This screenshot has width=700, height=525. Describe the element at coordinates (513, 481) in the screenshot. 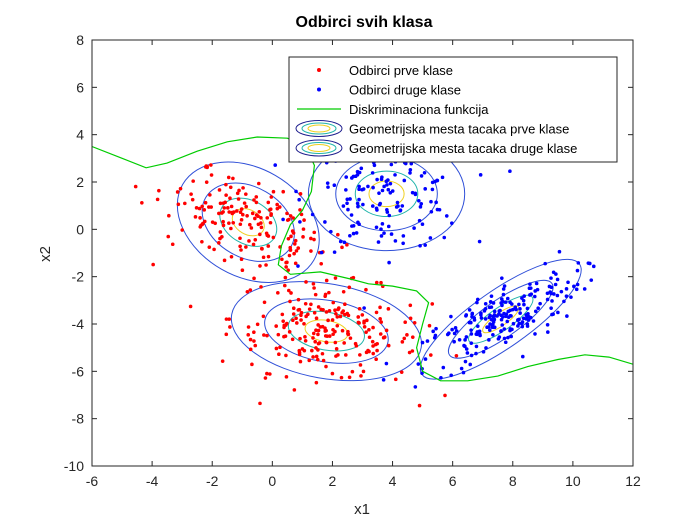

I see `x-tick-label: 8` at that location.